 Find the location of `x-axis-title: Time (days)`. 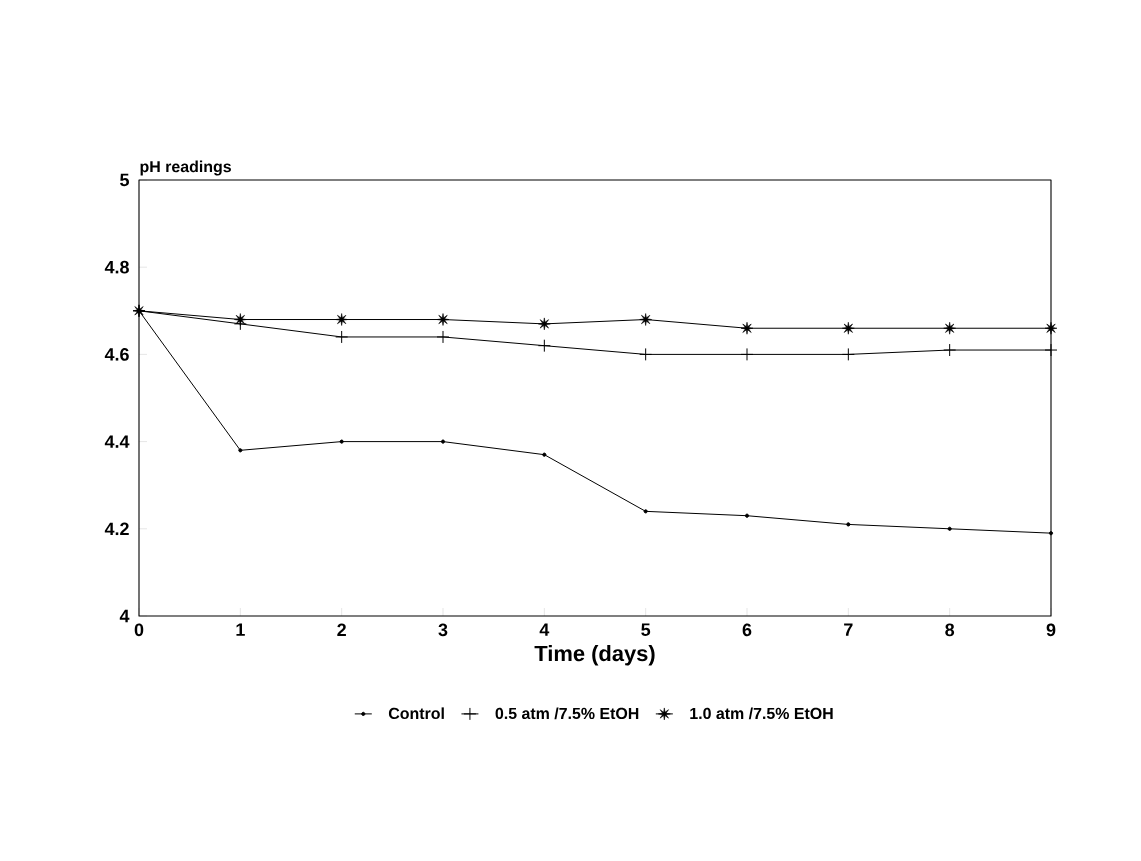

x-axis-title: Time (days) is located at coordinates (594, 655).